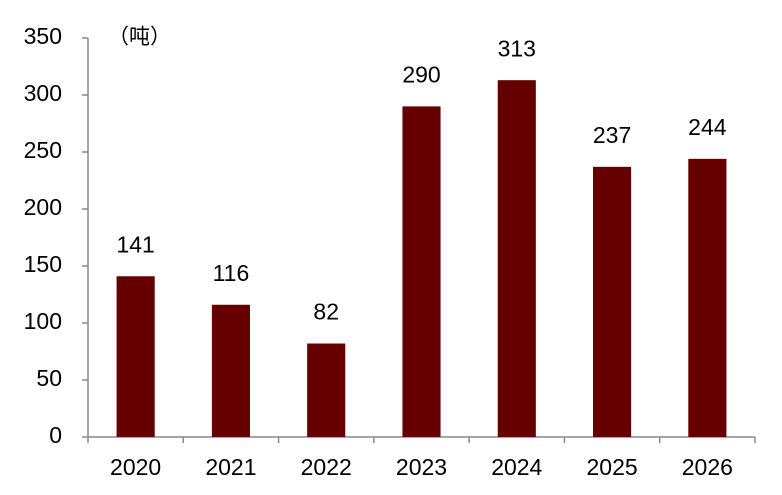 The height and width of the screenshot is (495, 782). I want to click on y-tick-label: 200, so click(43, 207).